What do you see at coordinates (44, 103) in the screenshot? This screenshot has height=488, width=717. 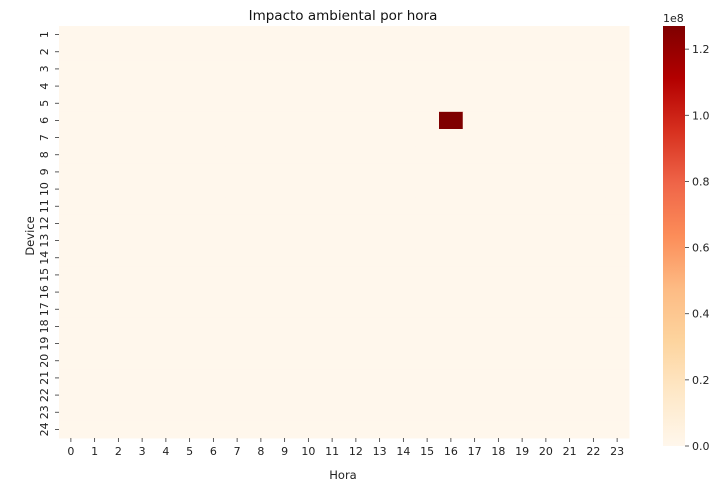 I see `y-tick-label: 5` at bounding box center [44, 103].